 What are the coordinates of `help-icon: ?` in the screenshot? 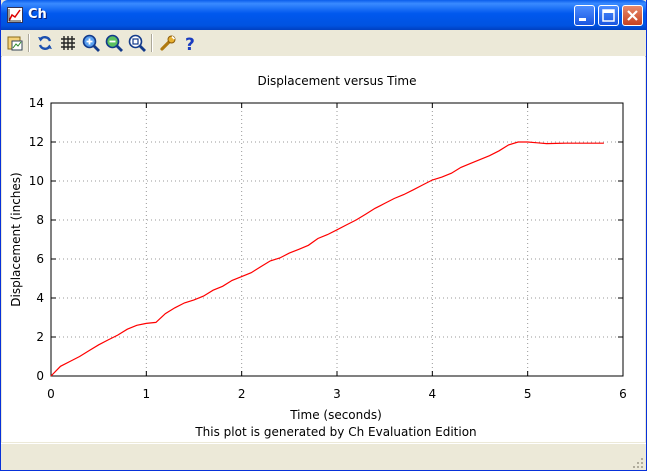 It's located at (191, 43).